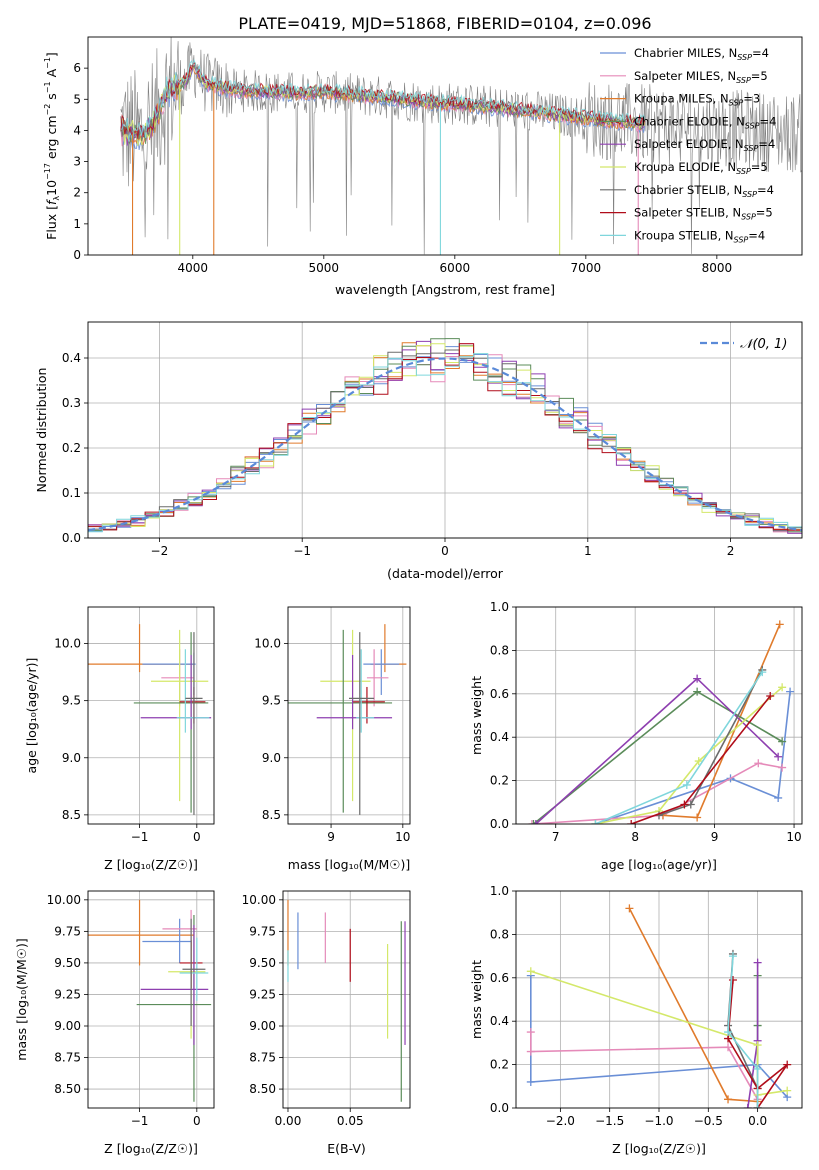 The image size is (819, 1170). I want to click on weight_vs_age-ytick-label-2: 0.4, so click(499, 737).